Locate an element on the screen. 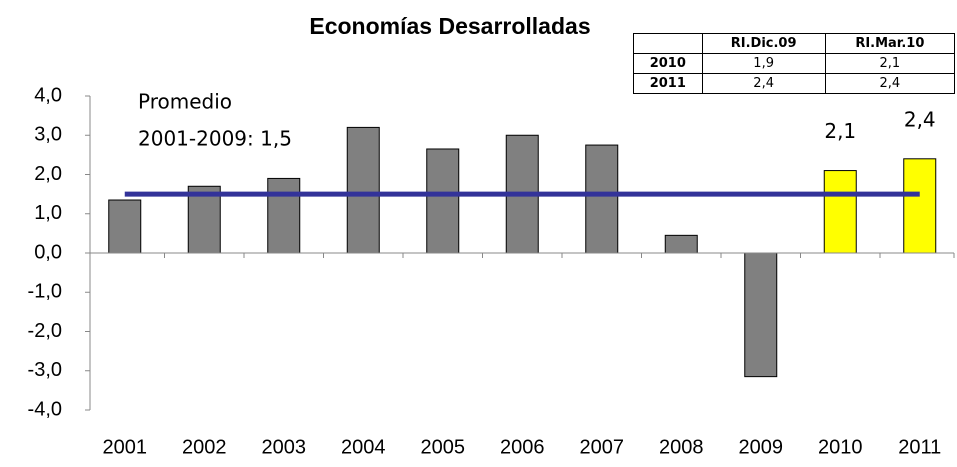  y-tick-label: -1,0 is located at coordinates (45, 292).